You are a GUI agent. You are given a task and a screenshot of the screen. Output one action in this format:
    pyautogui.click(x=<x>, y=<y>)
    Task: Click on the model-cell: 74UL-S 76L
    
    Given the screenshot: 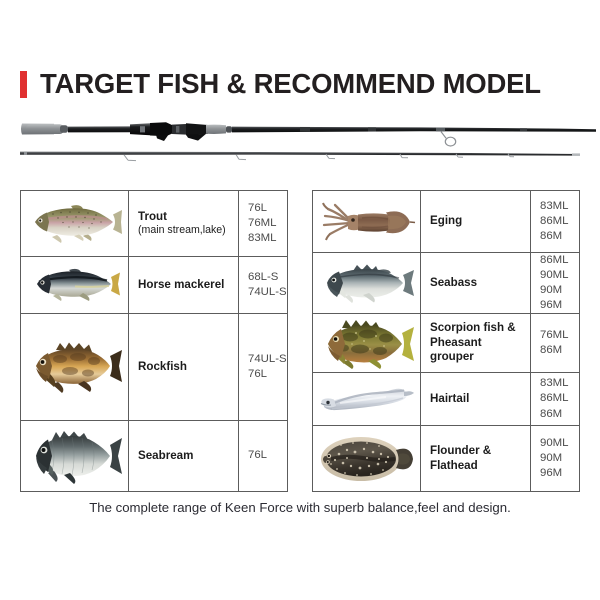 What is the action you would take?
    pyautogui.click(x=263, y=367)
    